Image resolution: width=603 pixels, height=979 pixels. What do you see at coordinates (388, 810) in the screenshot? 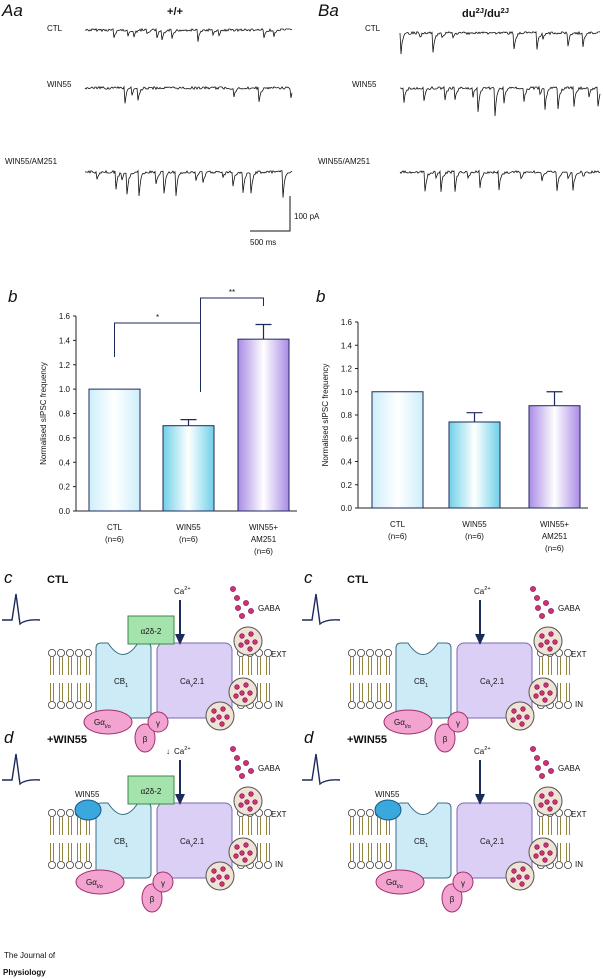
I see `win55-ligand` at bounding box center [388, 810].